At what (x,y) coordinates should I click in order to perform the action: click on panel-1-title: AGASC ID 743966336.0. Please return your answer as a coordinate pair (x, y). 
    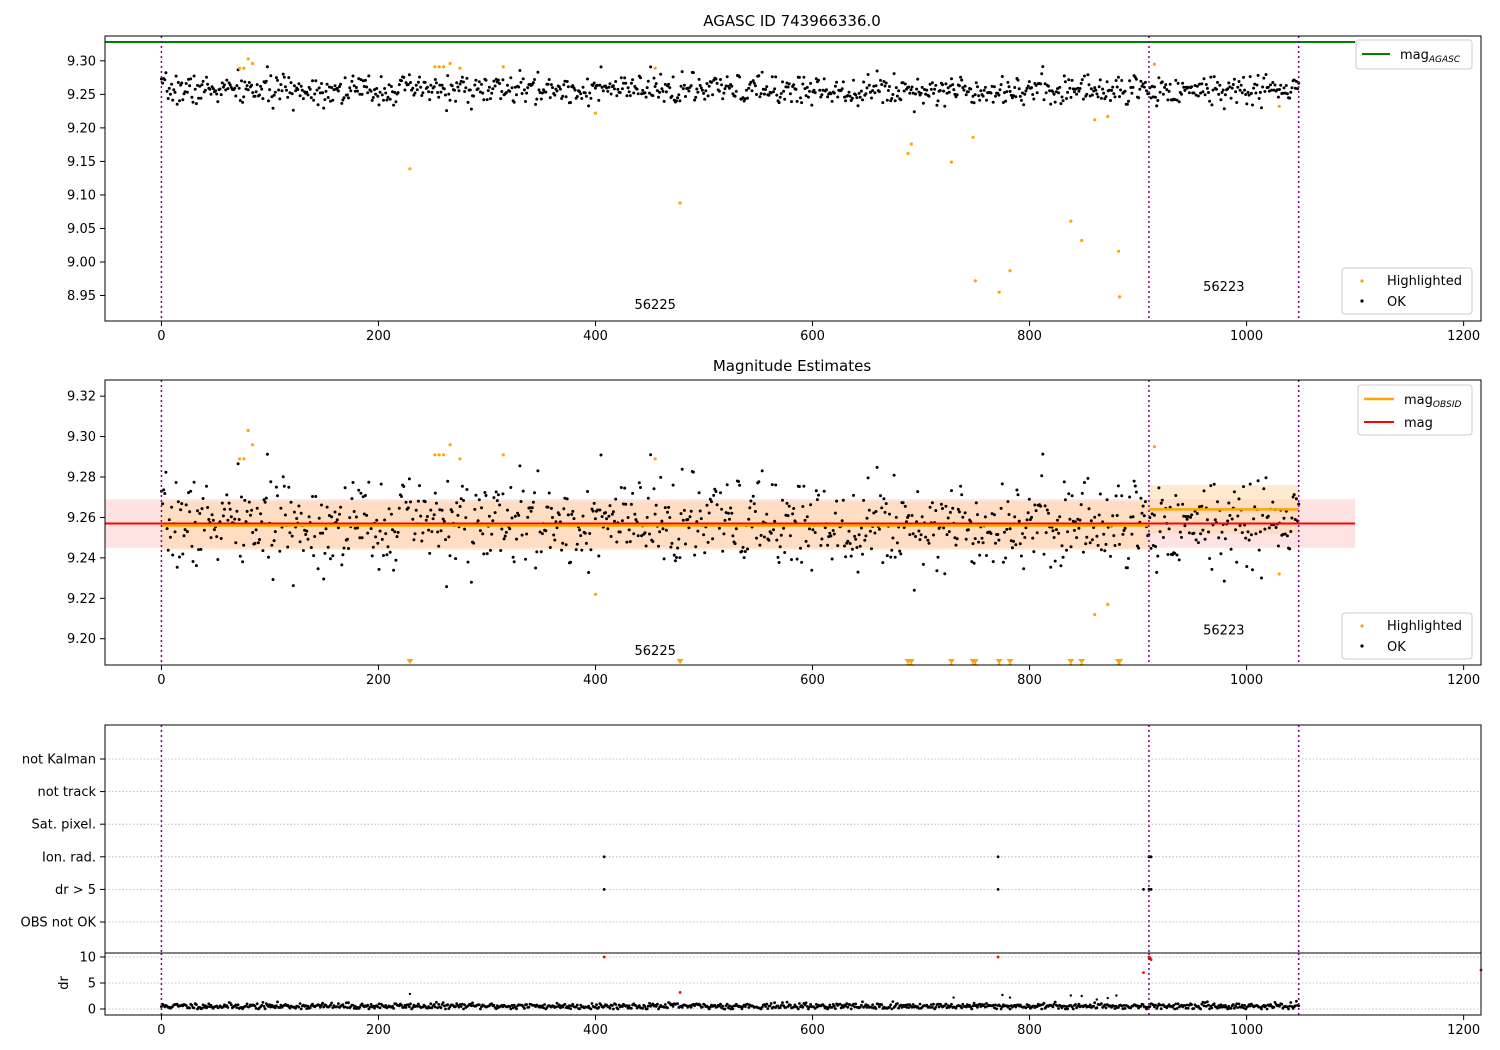
    Looking at the image, I should click on (792, 21).